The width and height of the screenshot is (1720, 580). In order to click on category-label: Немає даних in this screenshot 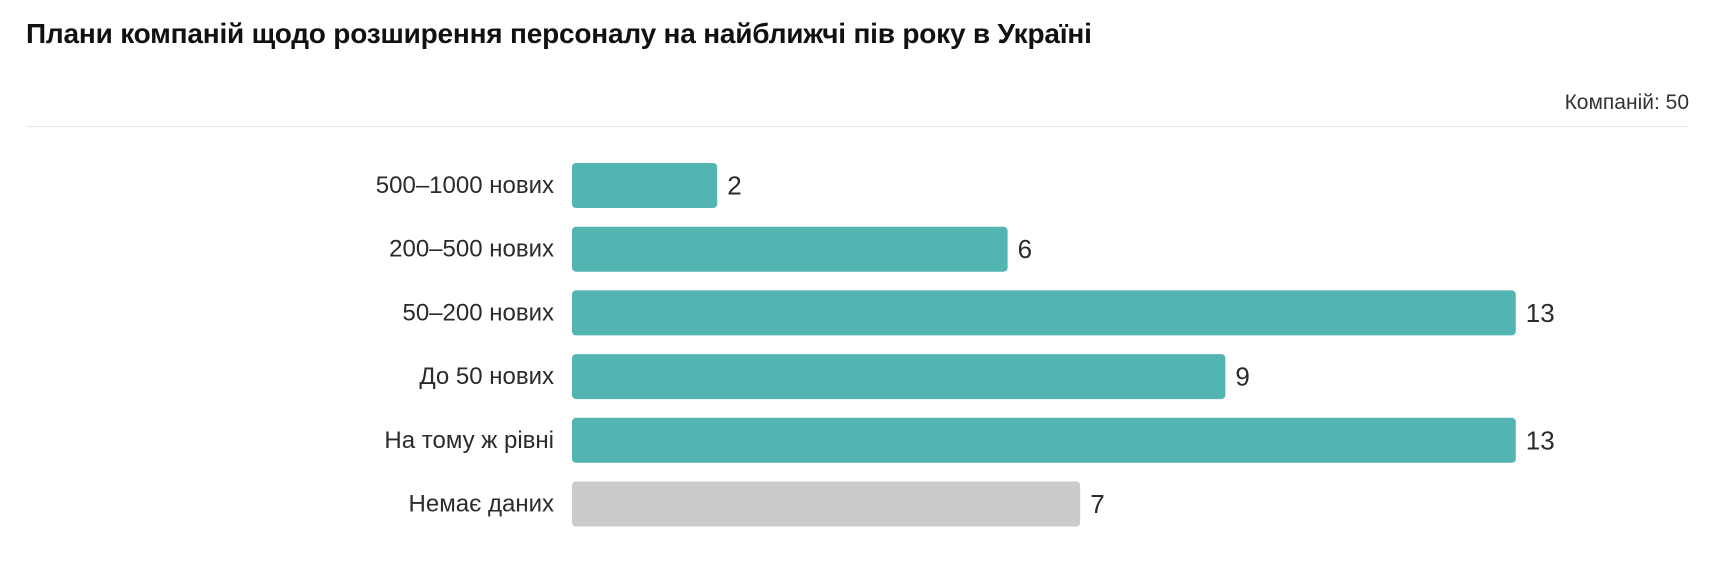, I will do `click(481, 504)`.